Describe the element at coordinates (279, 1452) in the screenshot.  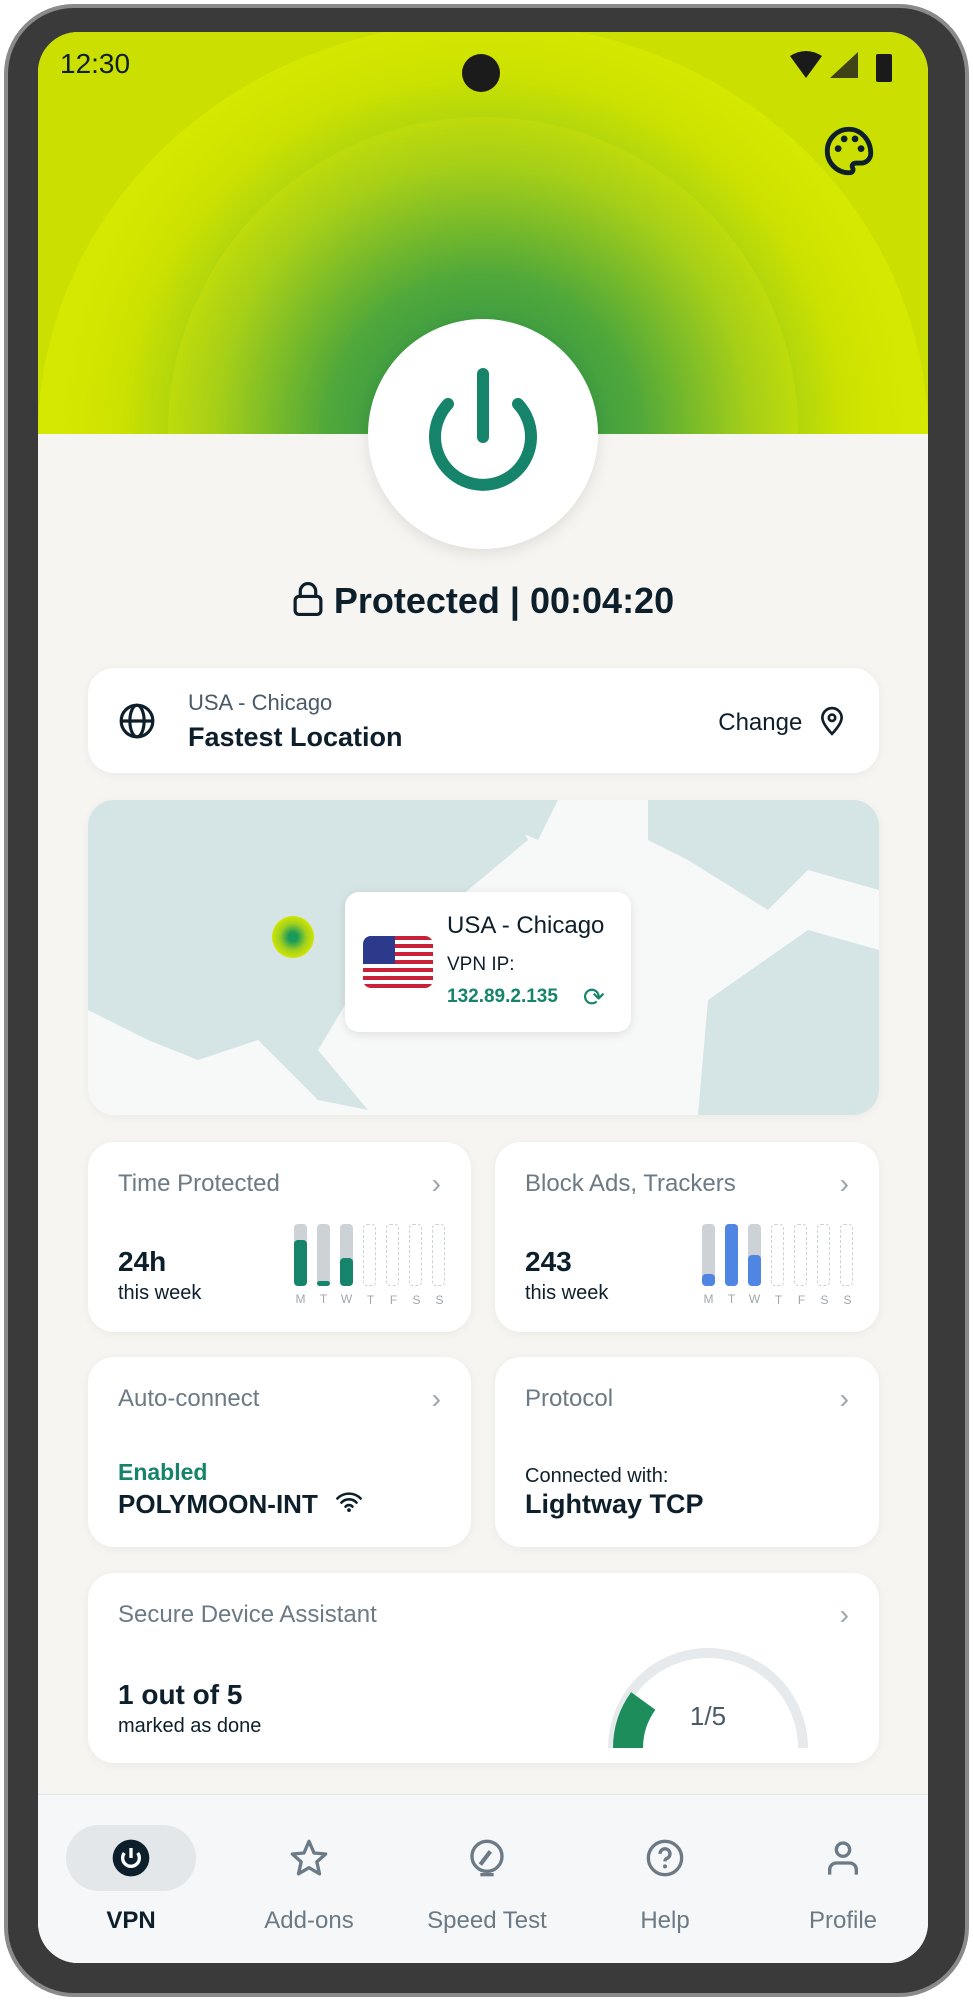
I see `auto-connect-card: Auto-connect › Enabled POLYMOON-INT` at that location.